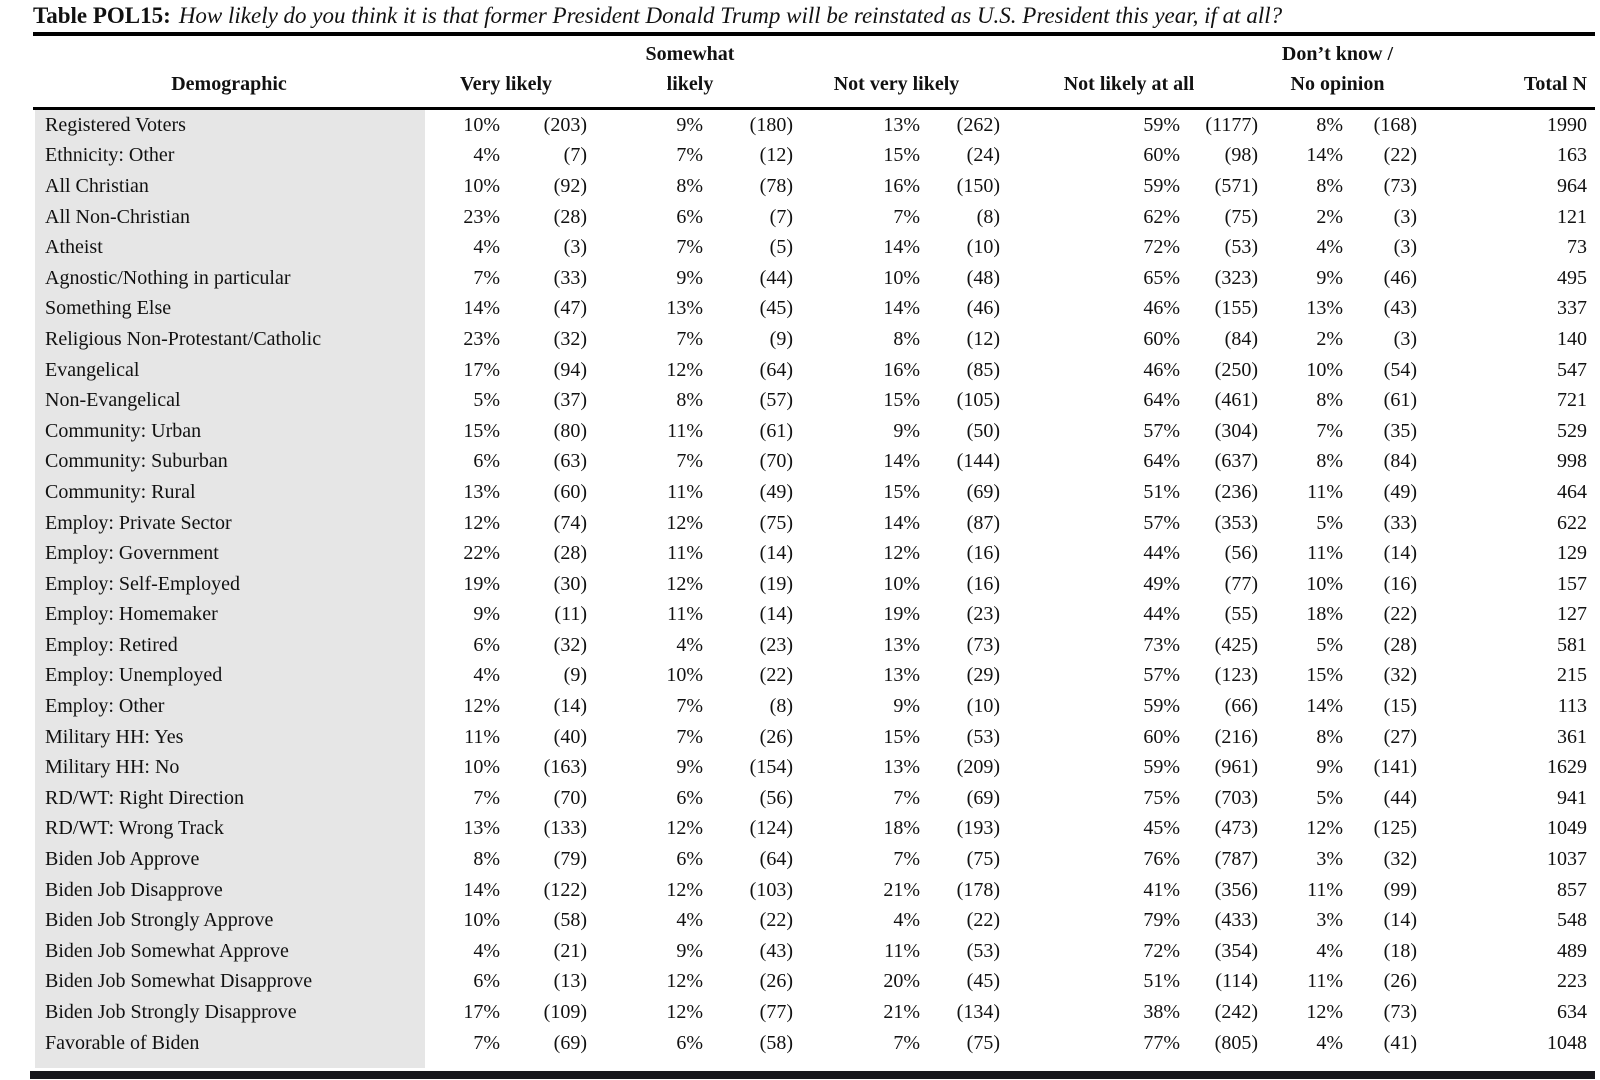  What do you see at coordinates (978, 124) in the screenshot?
I see `count-cell: (262)` at bounding box center [978, 124].